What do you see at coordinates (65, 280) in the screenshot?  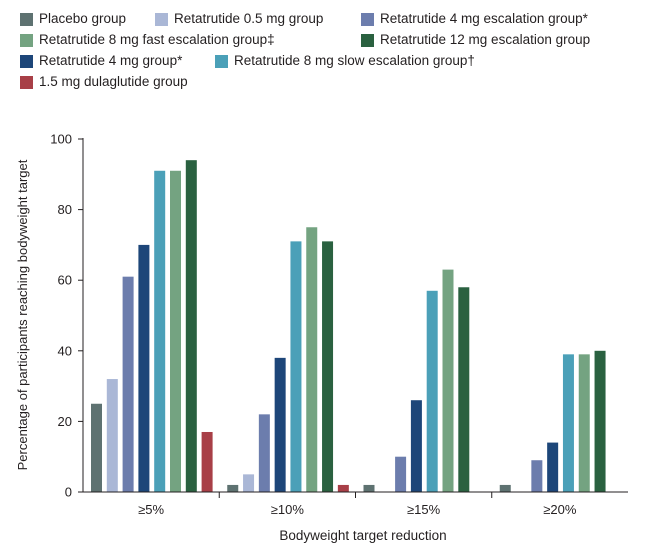 I see `y-tick-label: 60` at bounding box center [65, 280].